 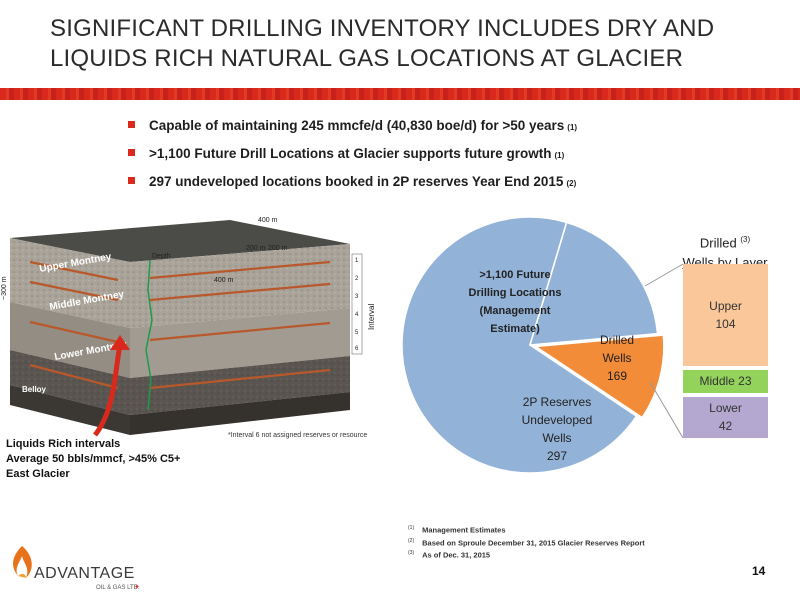 I want to click on logo-text: ADVANTAGE, so click(x=84, y=573).